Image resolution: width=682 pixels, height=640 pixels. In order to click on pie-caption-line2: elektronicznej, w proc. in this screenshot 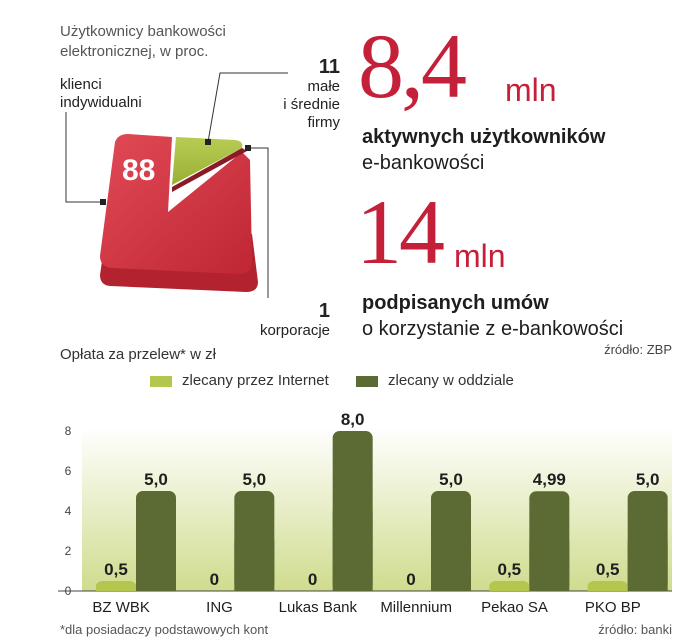, I will do `click(134, 51)`.